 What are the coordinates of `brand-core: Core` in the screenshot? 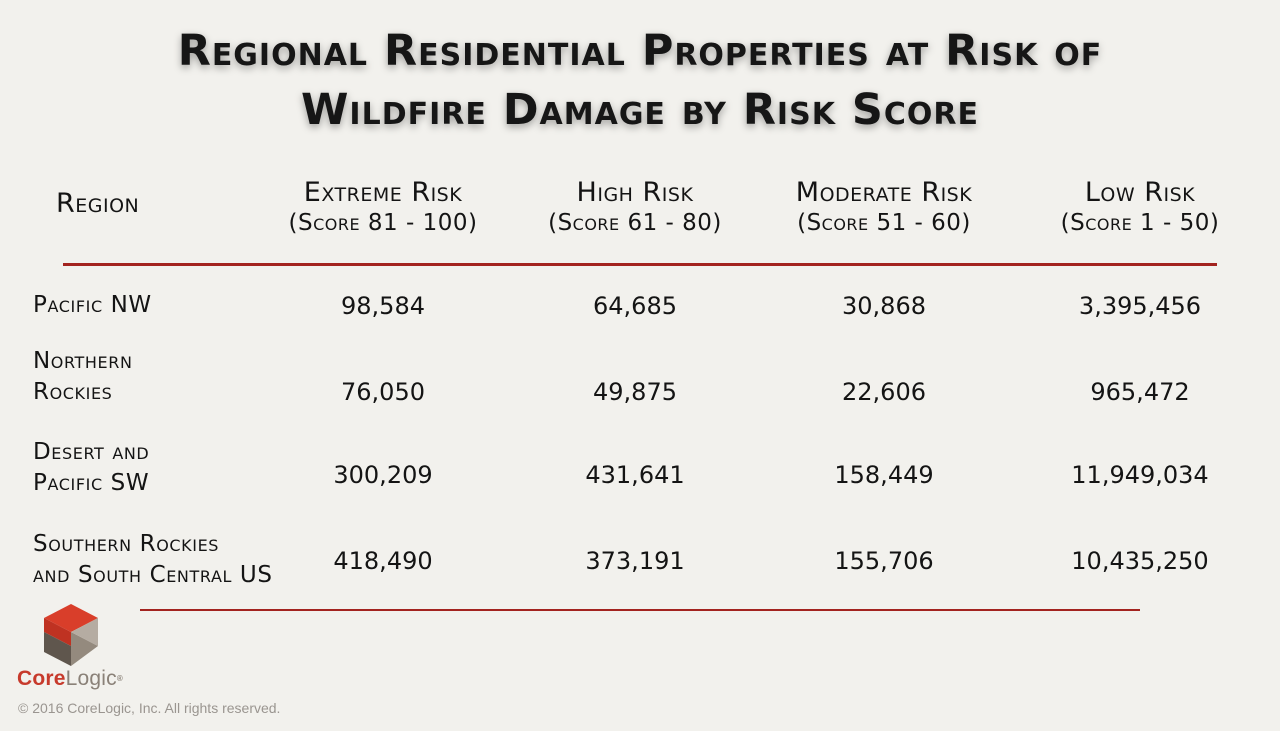 It's located at (41, 678).